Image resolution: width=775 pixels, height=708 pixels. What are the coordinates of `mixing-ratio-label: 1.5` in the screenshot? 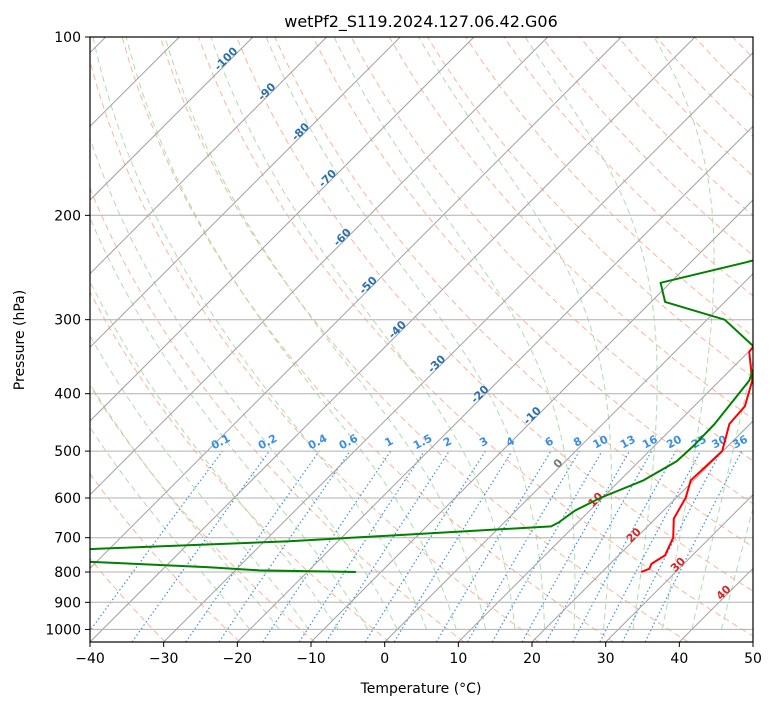 It's located at (422, 442).